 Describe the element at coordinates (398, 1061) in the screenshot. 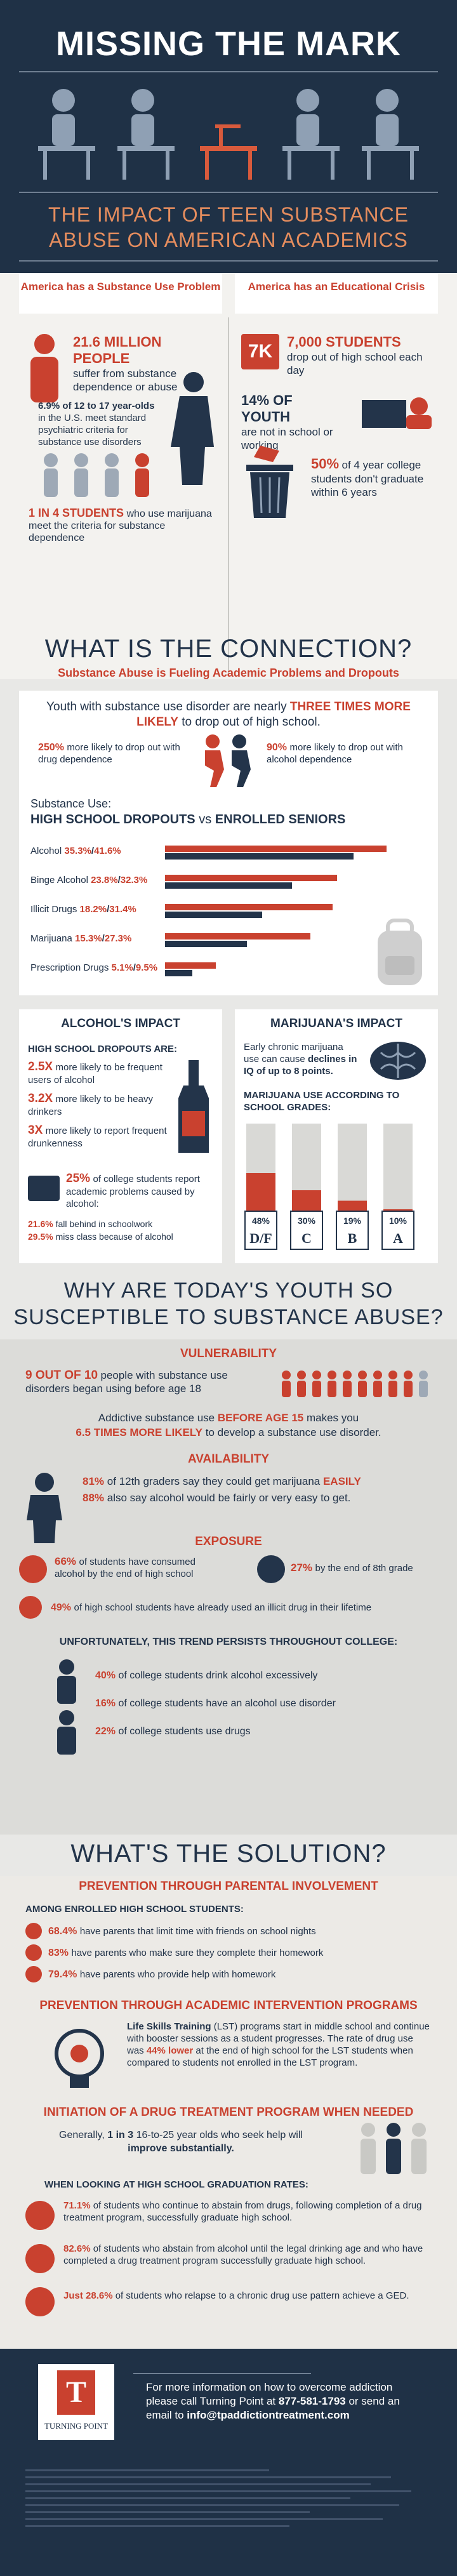

I see `brain-icon` at that location.